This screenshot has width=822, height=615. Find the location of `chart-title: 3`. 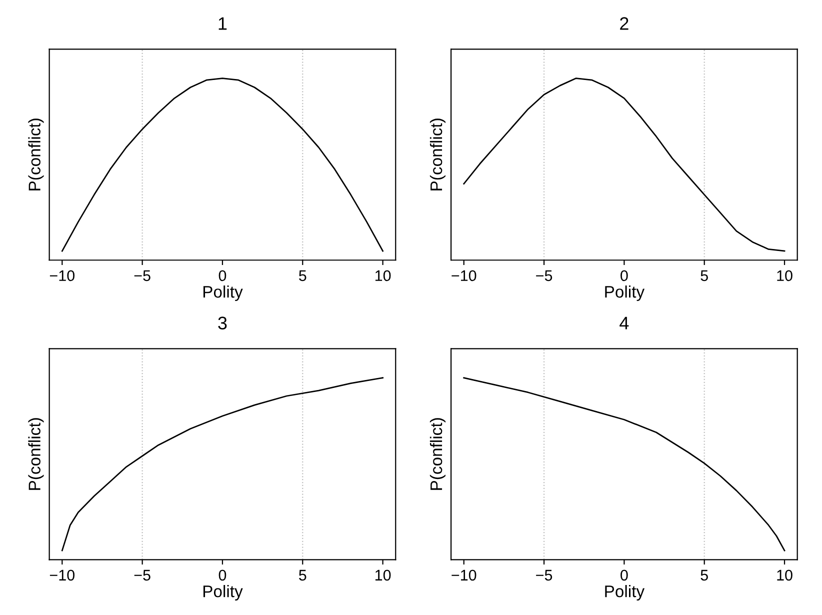

chart-title: 3 is located at coordinates (222, 323).